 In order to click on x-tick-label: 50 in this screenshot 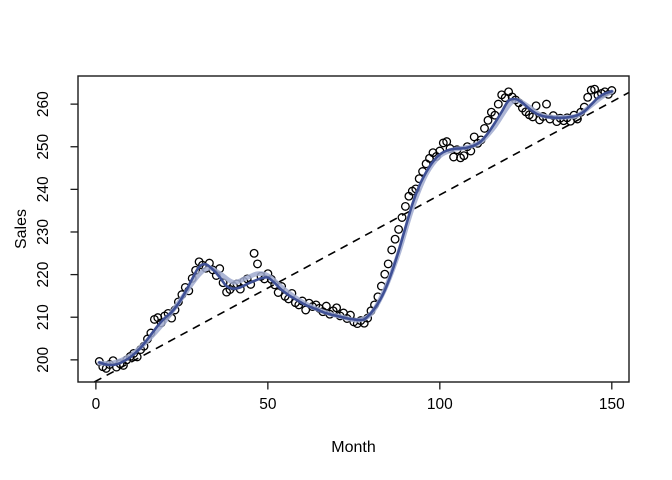, I will do `click(268, 404)`.